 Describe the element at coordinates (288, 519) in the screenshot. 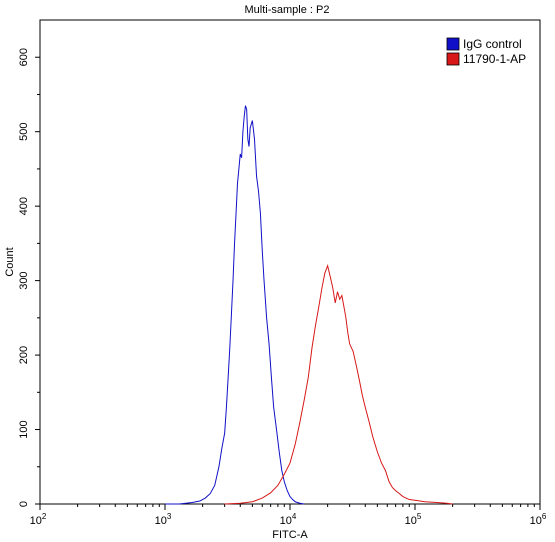

I see `x-tick-label: 10⁴` at that location.